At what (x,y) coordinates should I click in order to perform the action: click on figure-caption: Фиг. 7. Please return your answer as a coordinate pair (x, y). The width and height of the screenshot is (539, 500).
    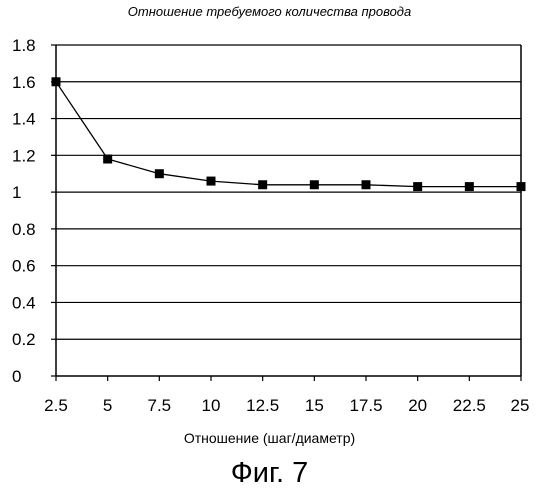
    Looking at the image, I should click on (269, 473).